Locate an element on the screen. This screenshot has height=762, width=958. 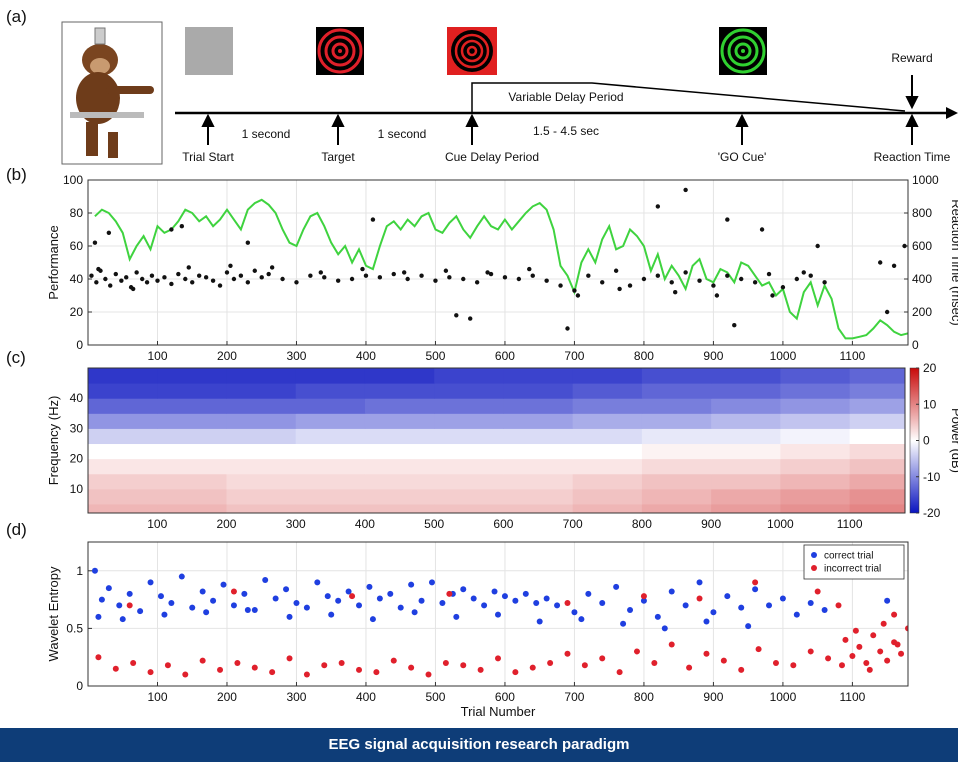
x-axis-label: Trial Number is located at coordinates (498, 711).